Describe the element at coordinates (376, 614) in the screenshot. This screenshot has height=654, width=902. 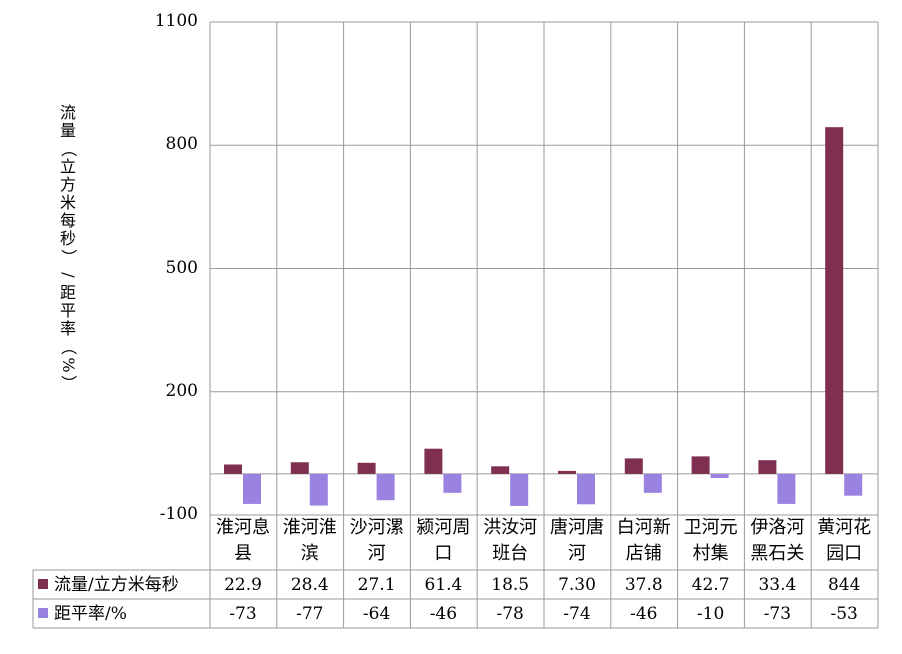
I see `table-cell-anomaly: -64` at that location.